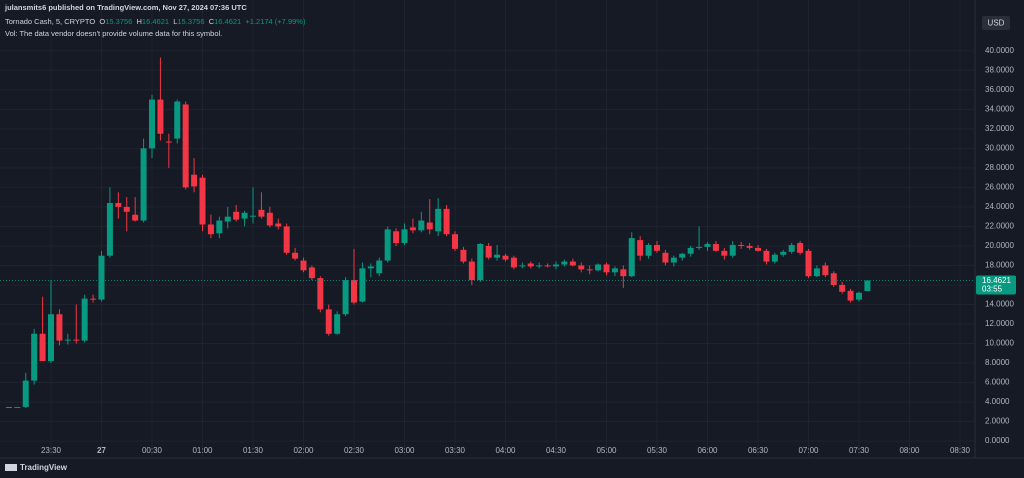 The image size is (1024, 478). What do you see at coordinates (808, 450) in the screenshot?
I see `x-tick-label: 07:00` at bounding box center [808, 450].